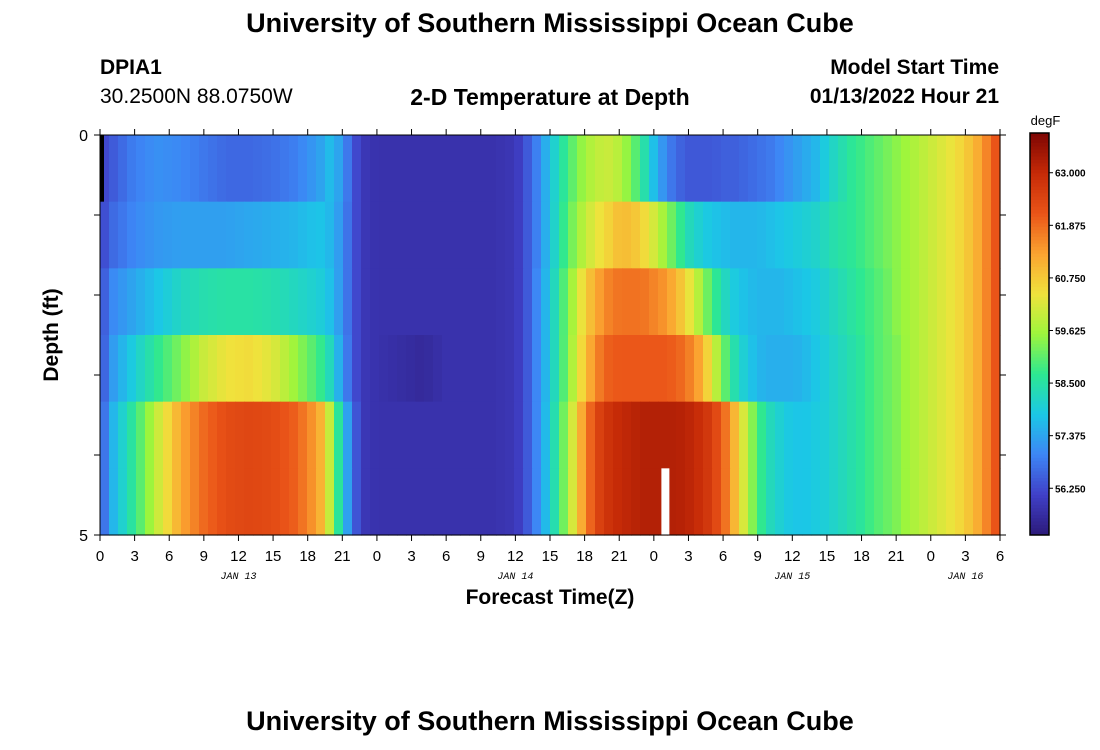  What do you see at coordinates (965, 577) in the screenshot?
I see `date-label: JAN 16` at bounding box center [965, 577].